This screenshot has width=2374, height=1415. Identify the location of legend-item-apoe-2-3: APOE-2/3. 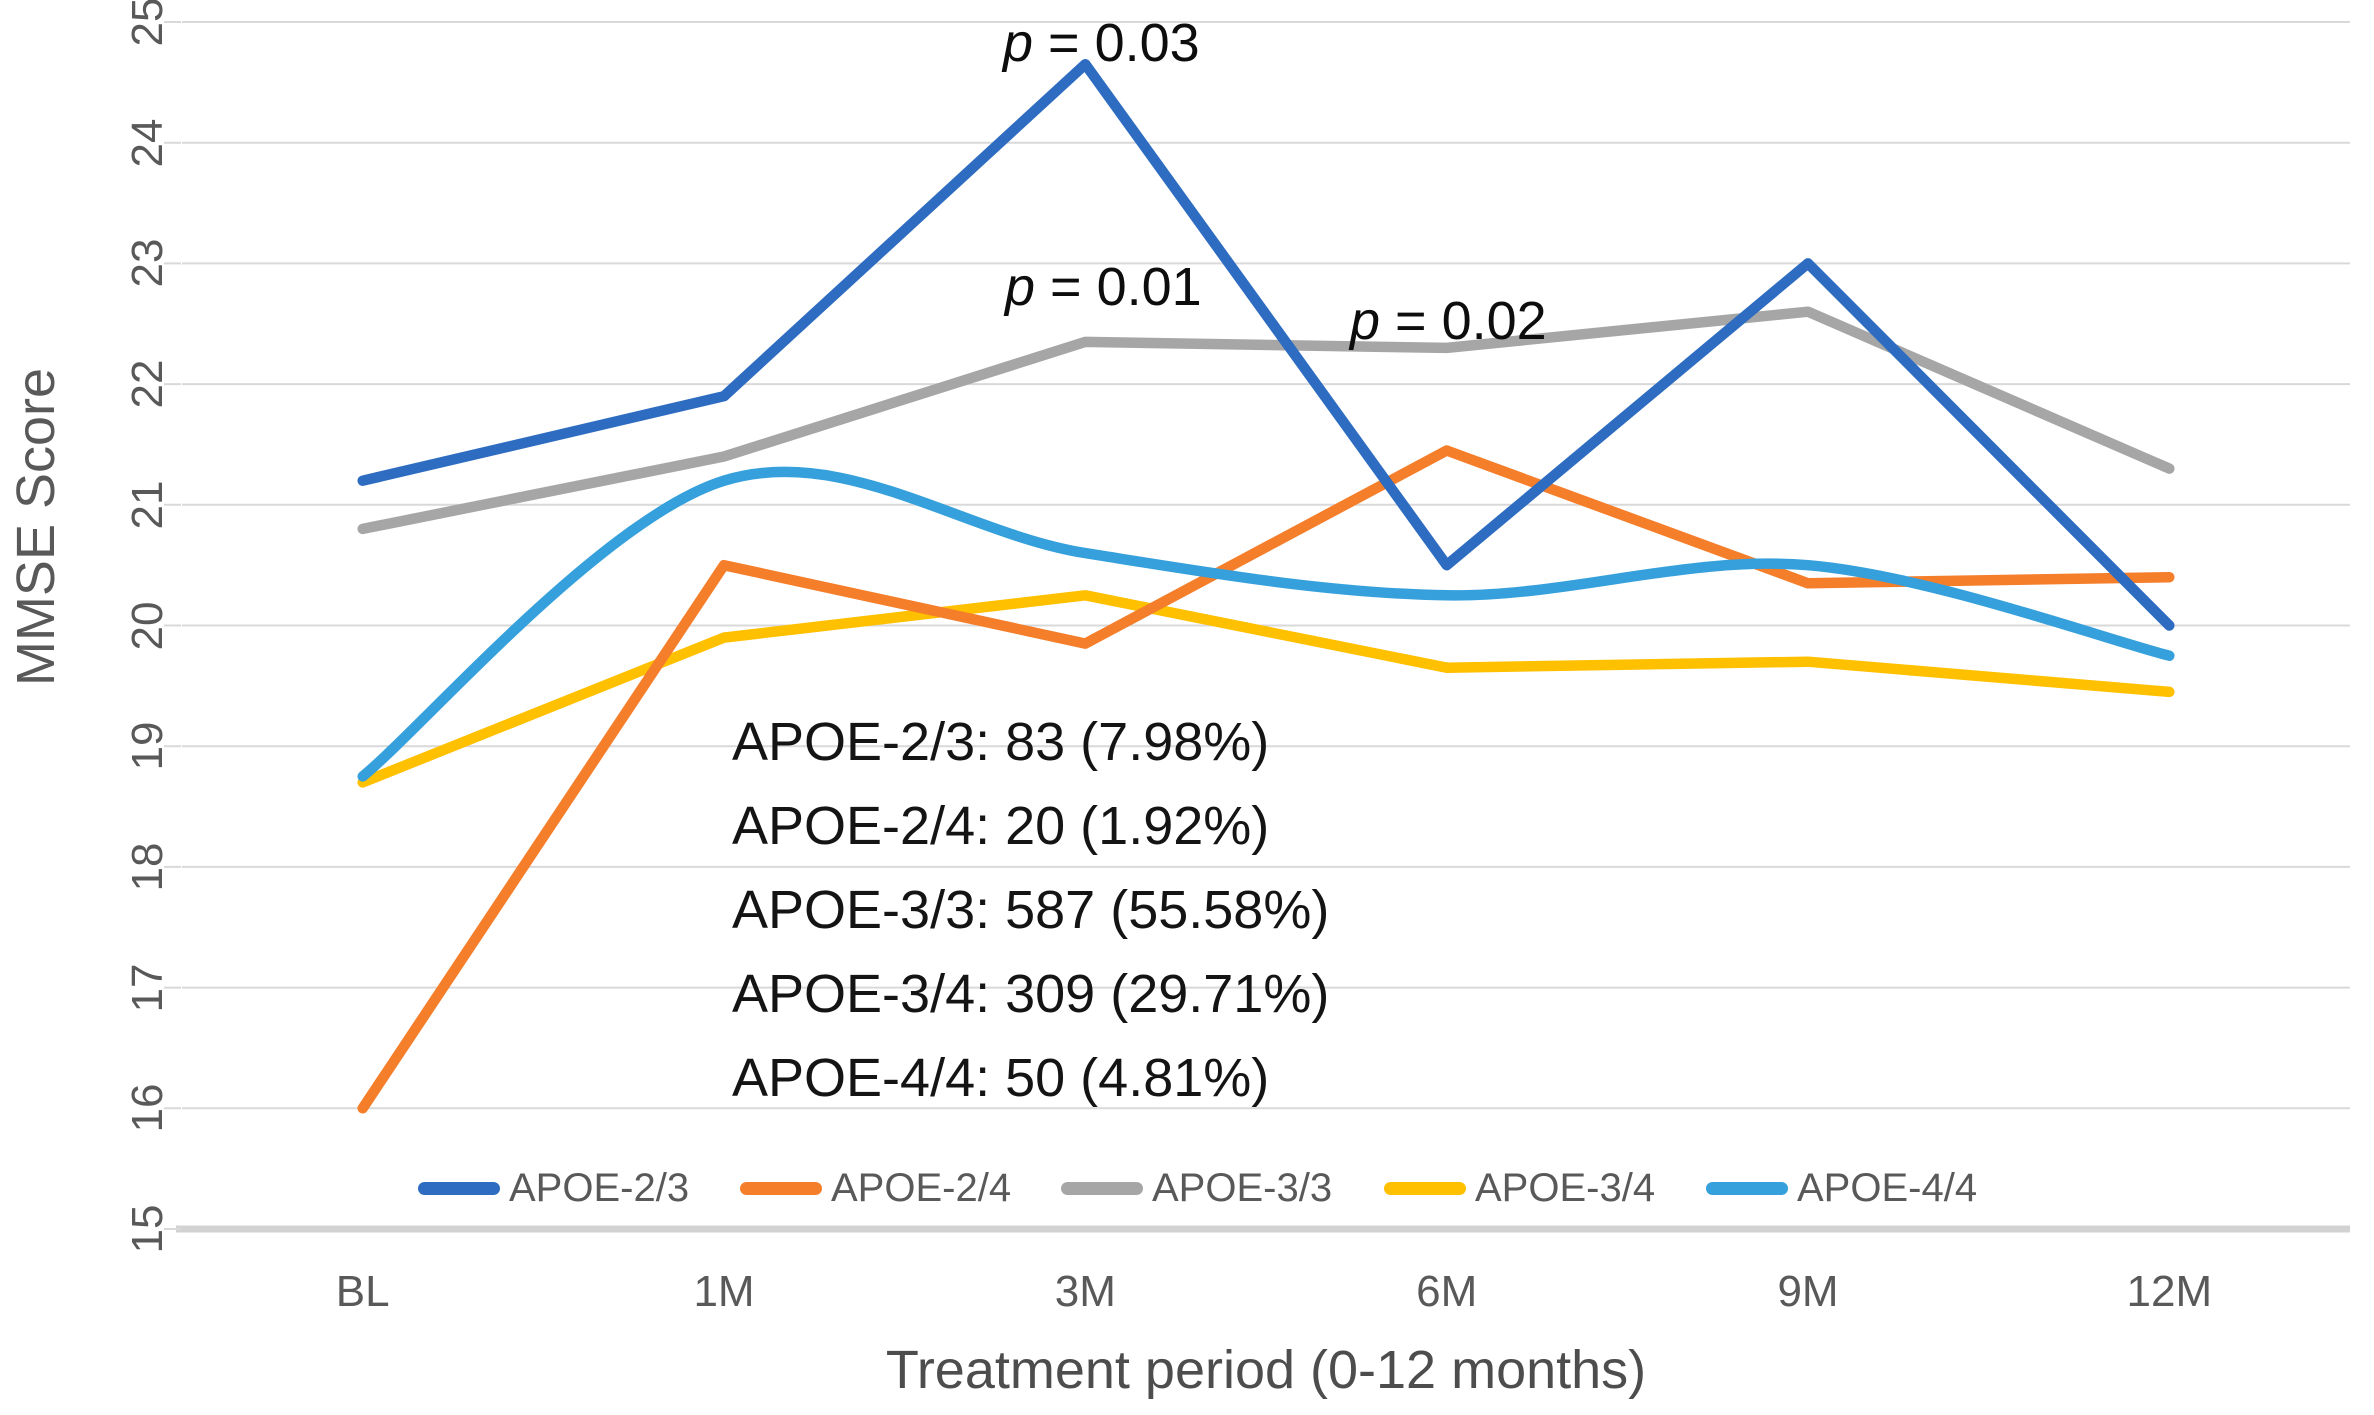
(553, 1188).